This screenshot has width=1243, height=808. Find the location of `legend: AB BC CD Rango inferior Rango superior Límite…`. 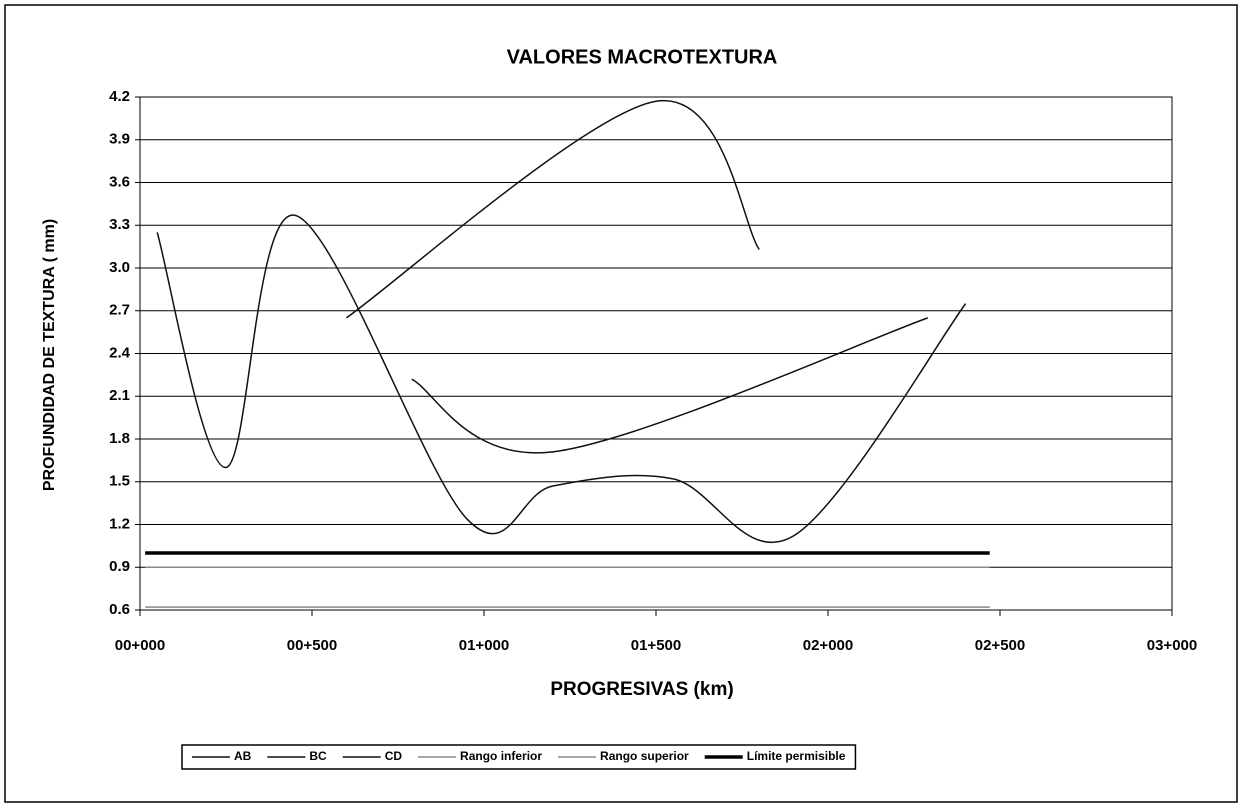

legend: AB BC CD Rango inferior Rango superior Límite… is located at coordinates (519, 757).